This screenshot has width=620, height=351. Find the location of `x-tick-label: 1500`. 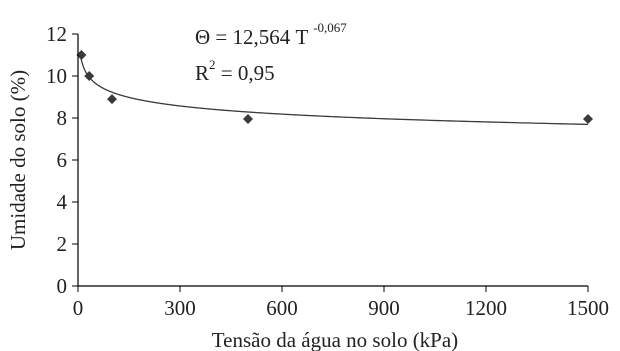

x-tick-label: 1500 is located at coordinates (588, 308).